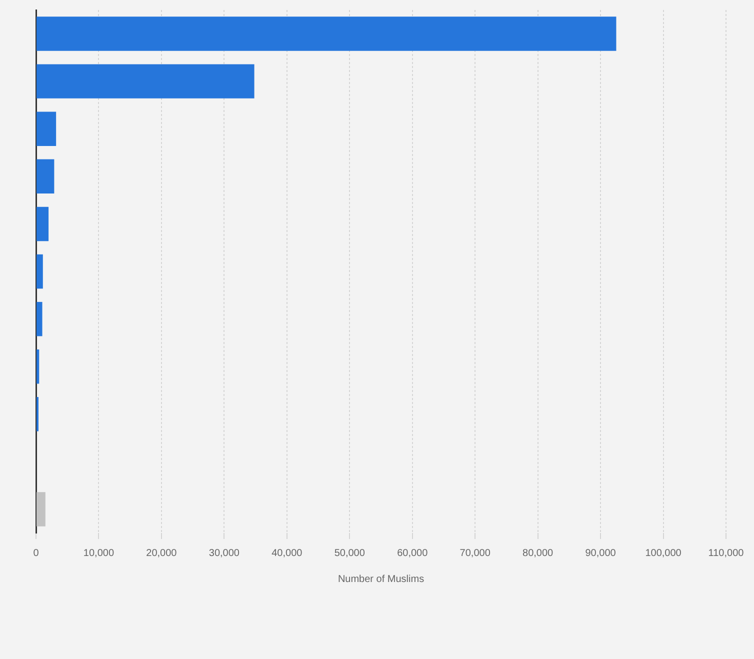  I want to click on x-tick-label: 70,000, so click(475, 553).